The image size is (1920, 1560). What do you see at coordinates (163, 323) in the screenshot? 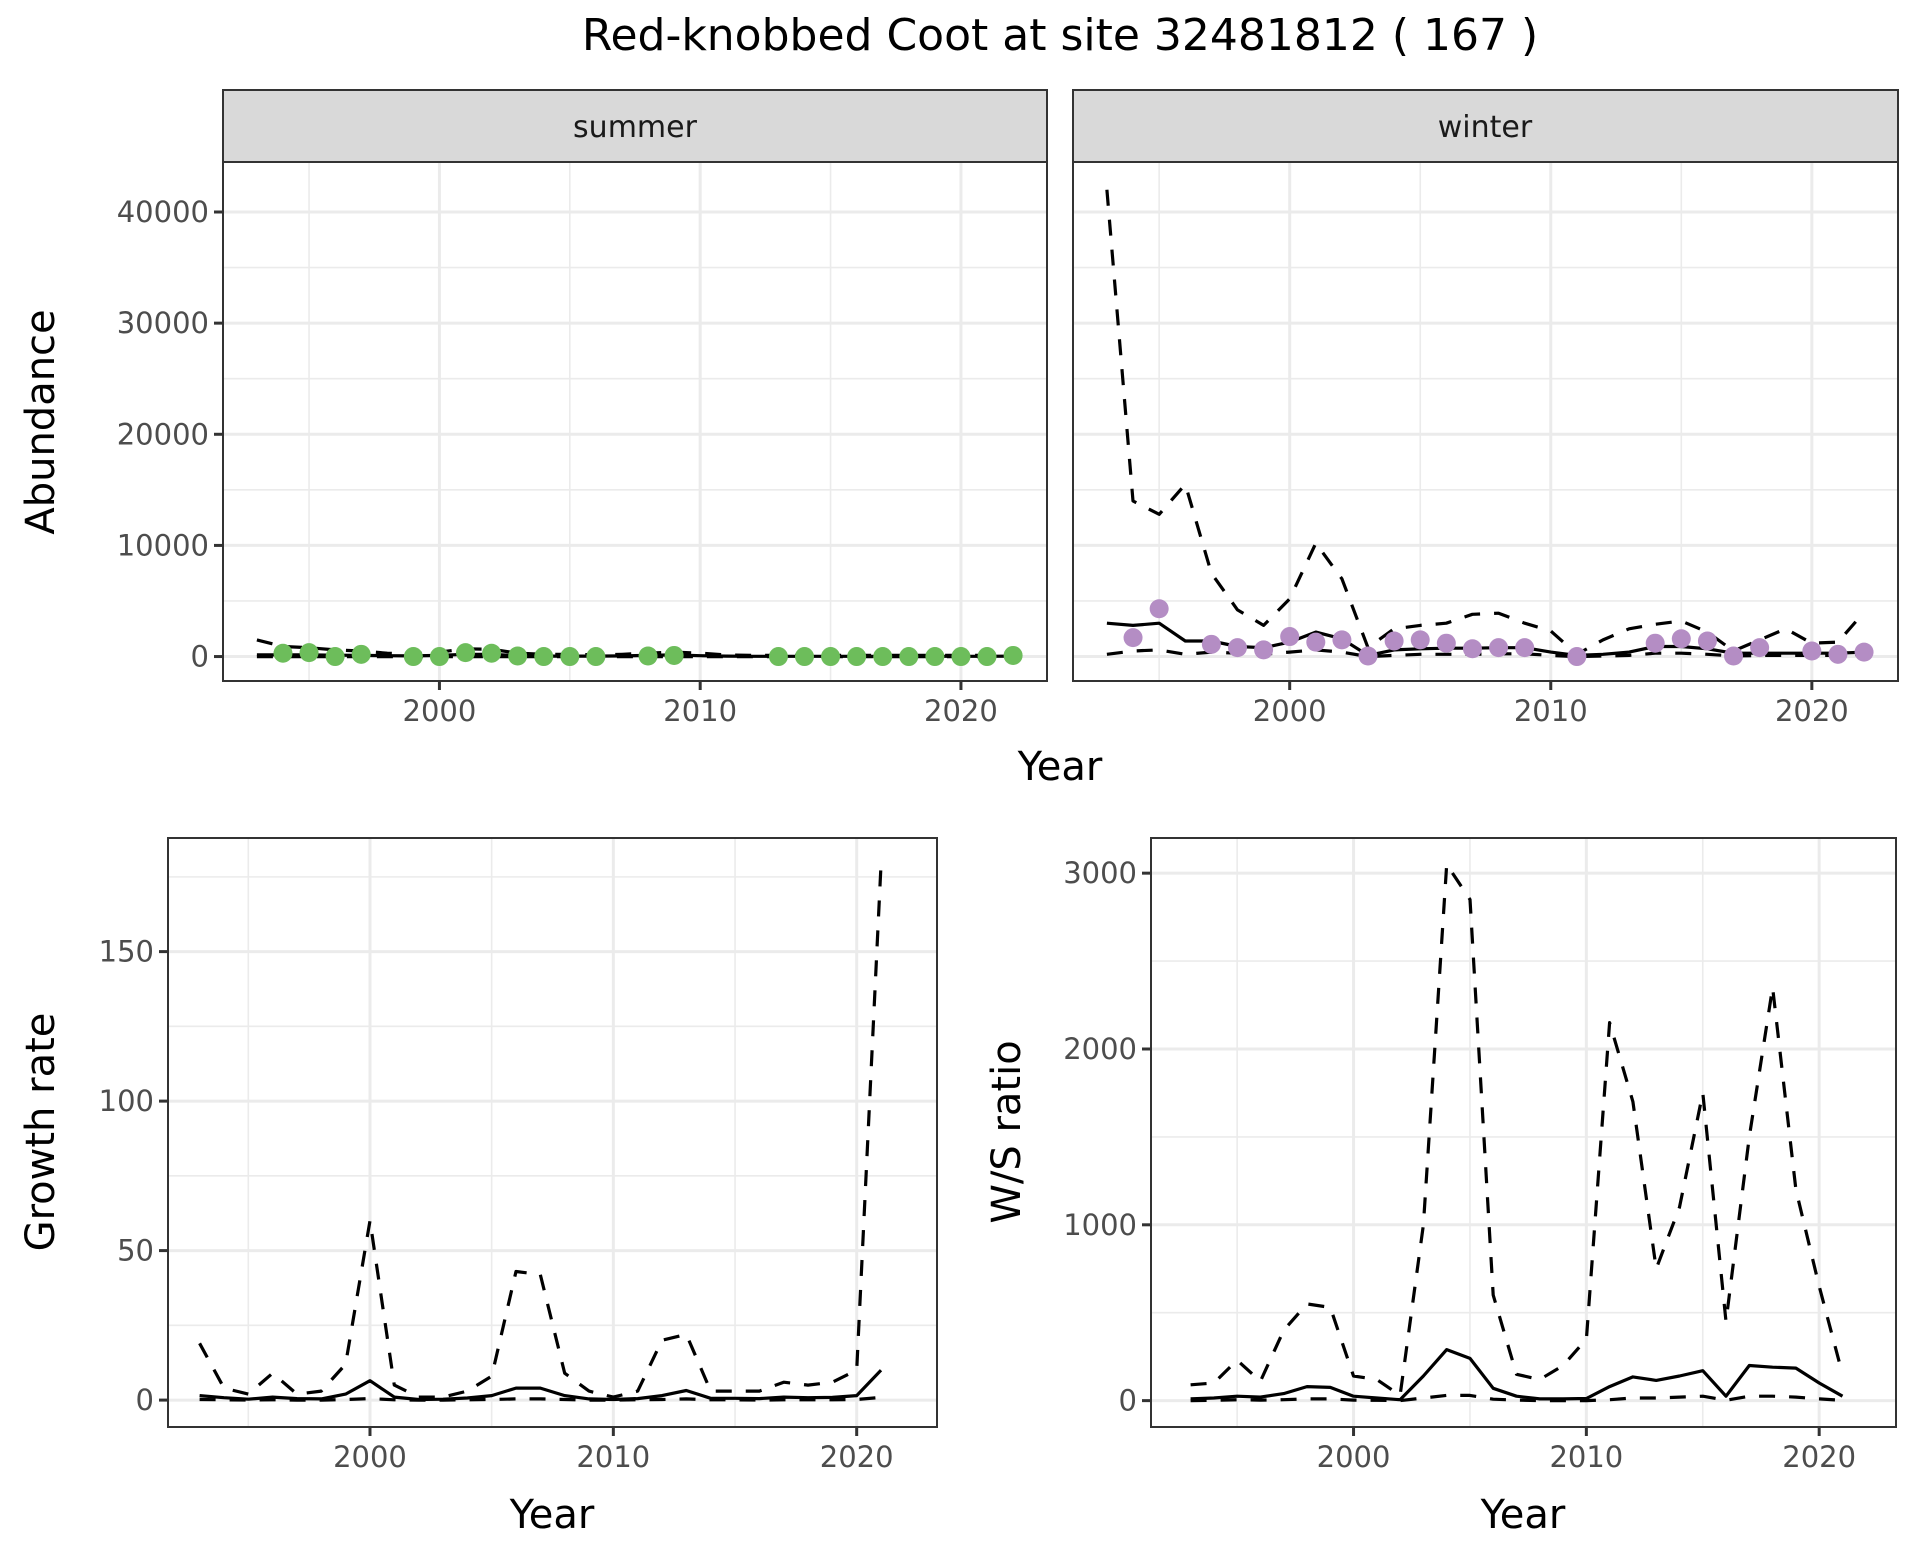
I see `y-tick-label: 30000` at bounding box center [163, 323].